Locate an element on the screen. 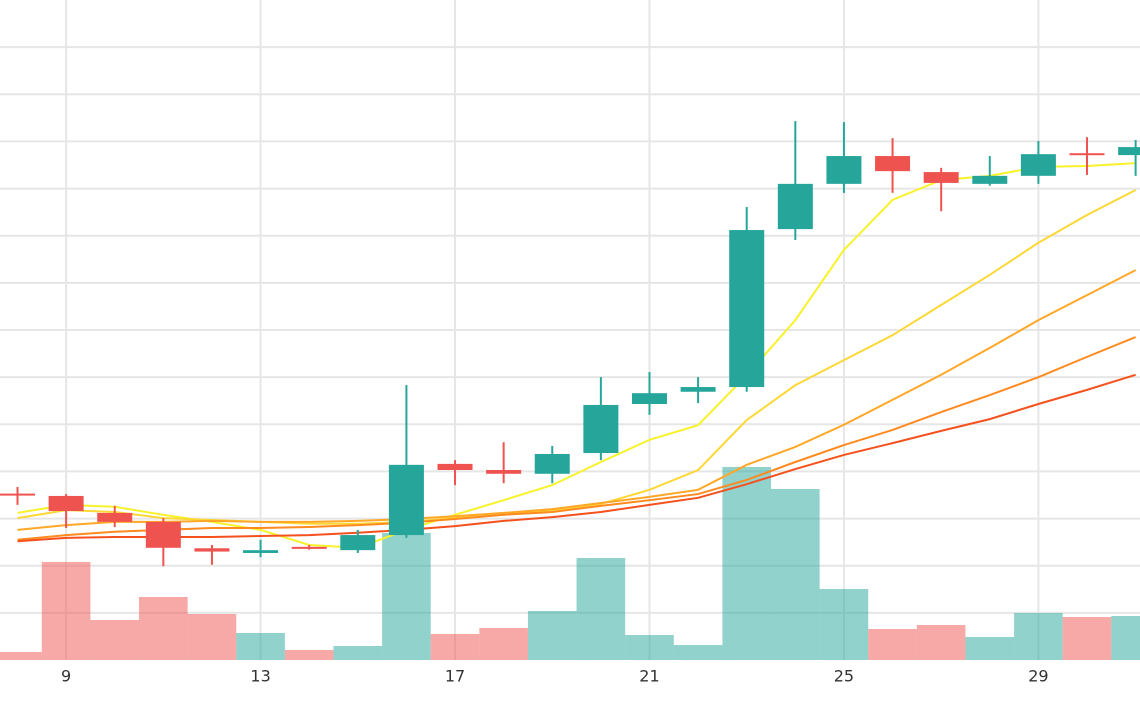 Image resolution: width=1140 pixels, height=710 pixels. x-tick-label: 29 is located at coordinates (1038, 676).